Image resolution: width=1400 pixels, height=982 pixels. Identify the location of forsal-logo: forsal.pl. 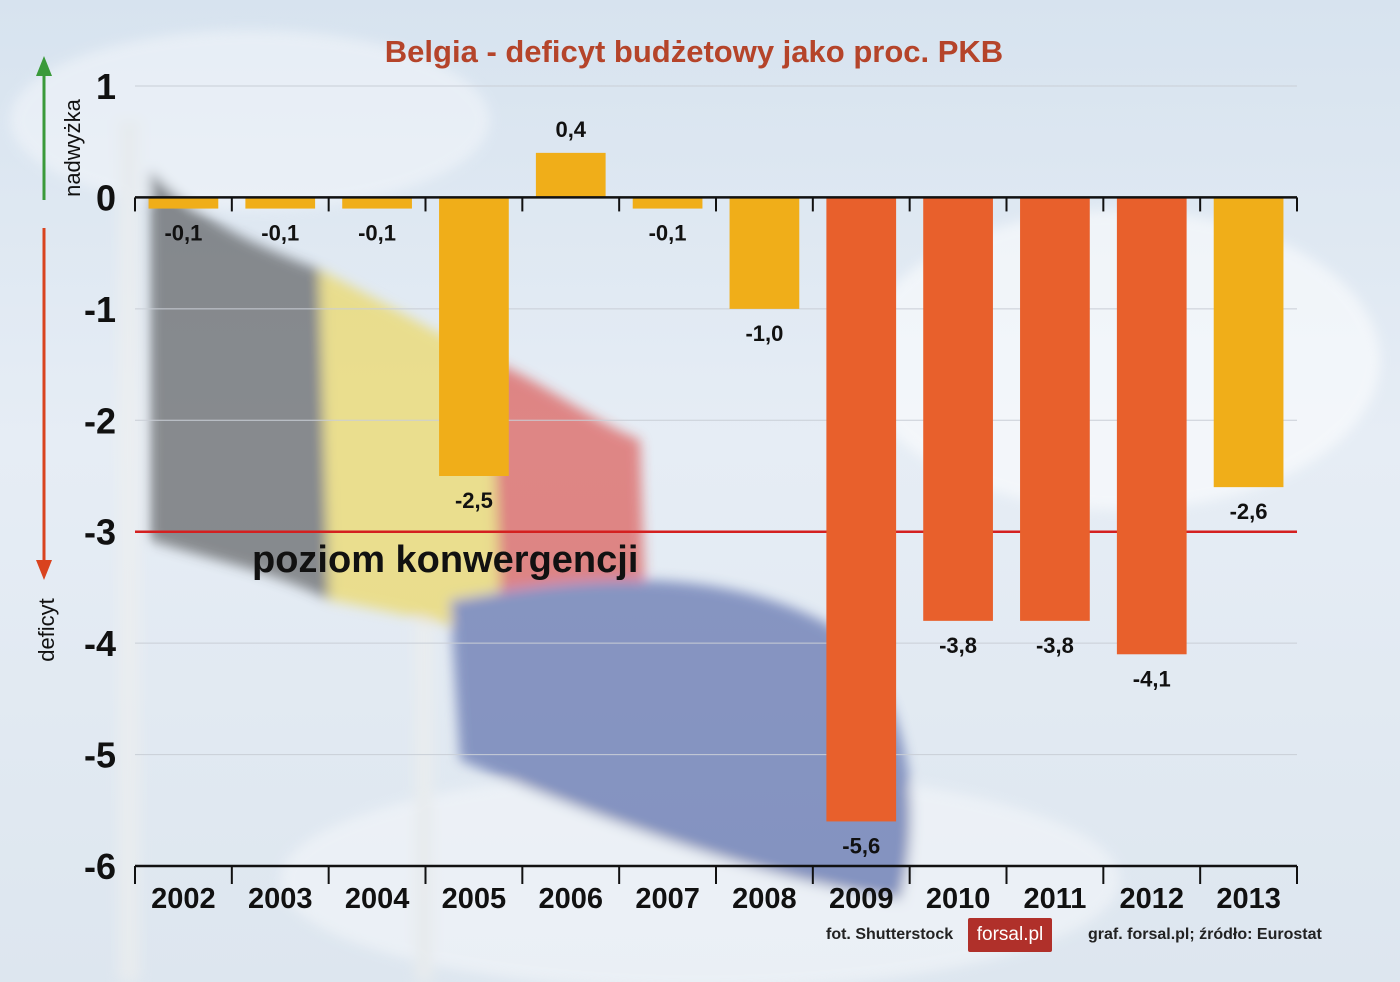
(1010, 935).